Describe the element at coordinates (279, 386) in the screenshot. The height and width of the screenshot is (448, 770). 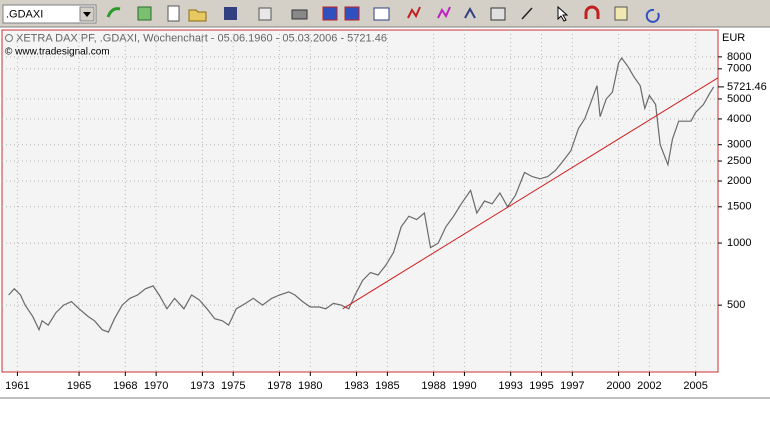
I see `x-tick-label: 1978` at that location.